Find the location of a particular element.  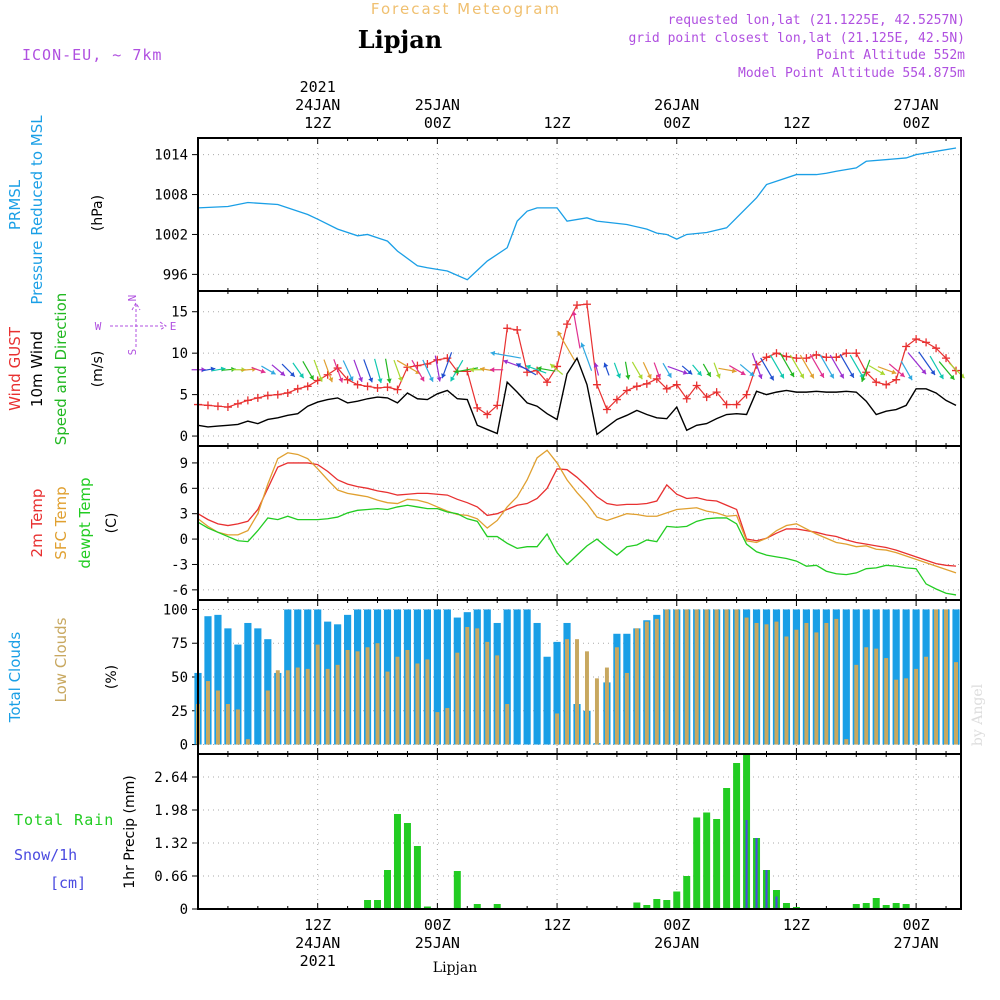

time-label-top: 25JAN is located at coordinates (437, 105).